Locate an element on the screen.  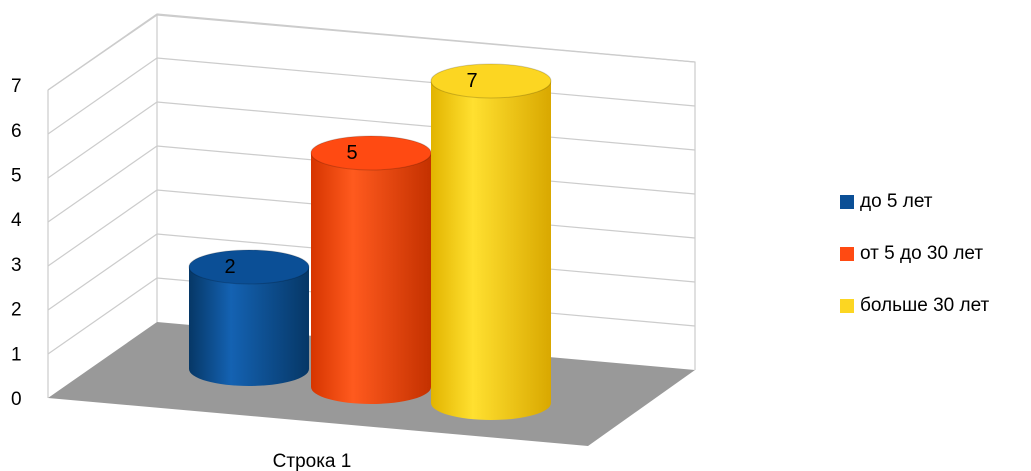
y-tick-label-3: 3 is located at coordinates (16, 265).